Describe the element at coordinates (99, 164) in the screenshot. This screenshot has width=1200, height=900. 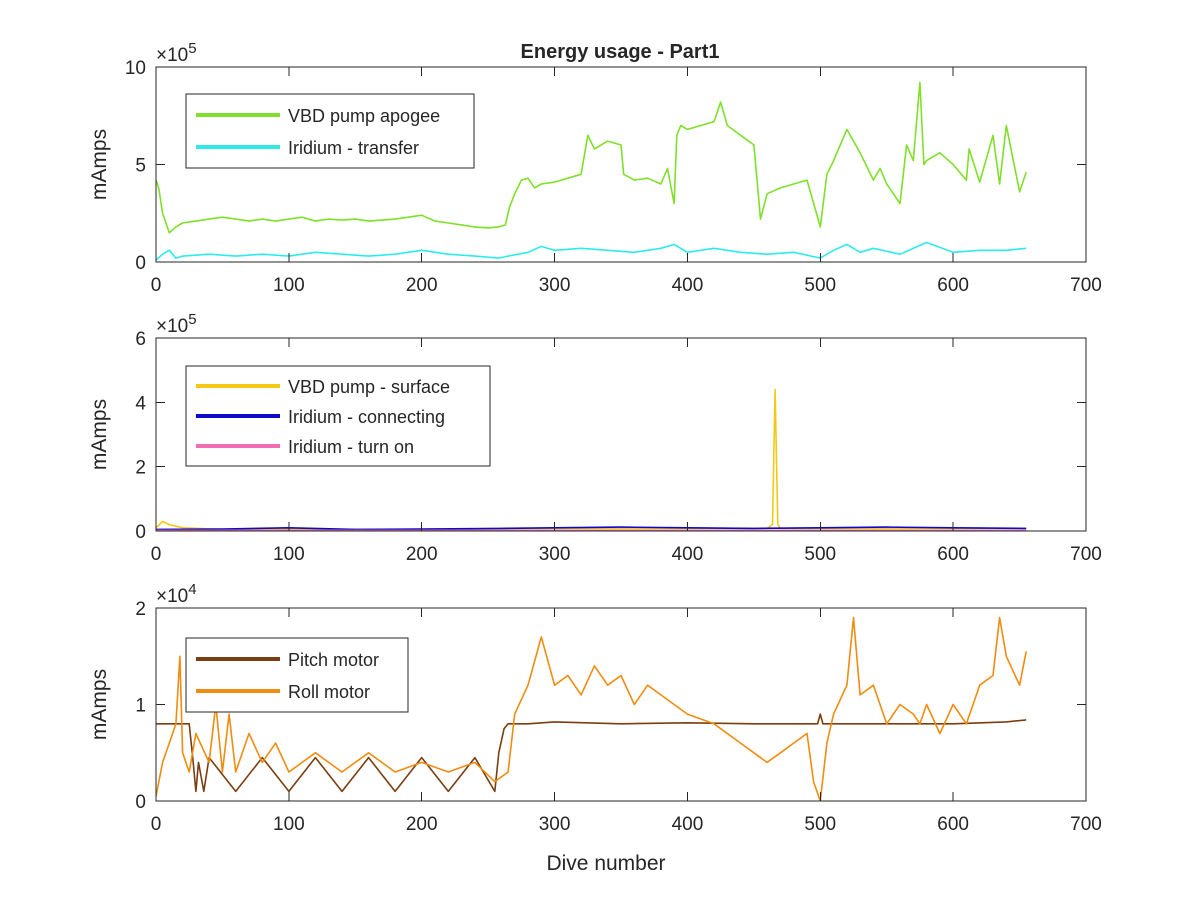
I see `panel-1-y-axis-label: mAmps` at that location.